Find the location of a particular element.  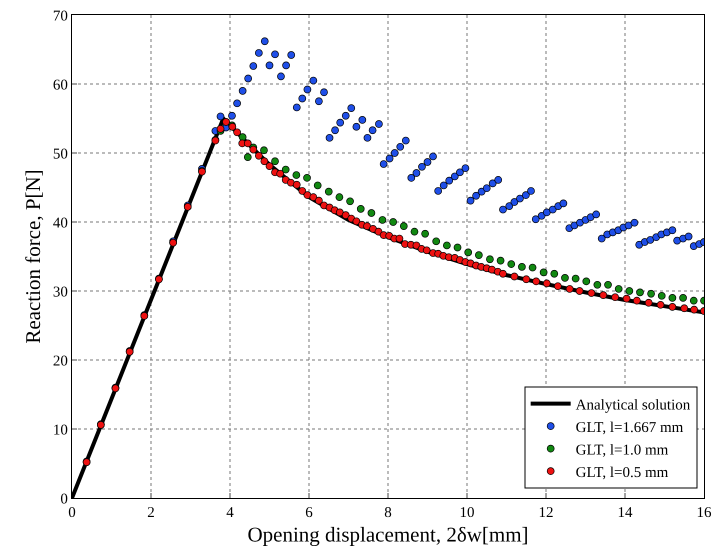

x-tick-label: 12 is located at coordinates (546, 513).